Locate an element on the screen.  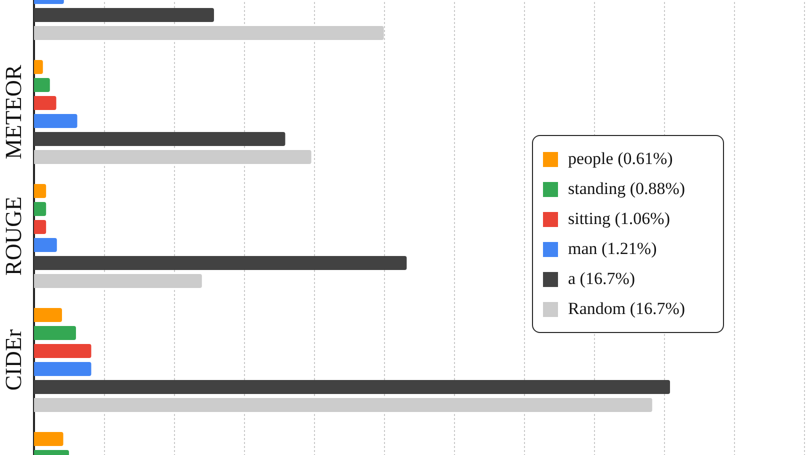
y-tick-label: ROUGE is located at coordinates (13, 236).